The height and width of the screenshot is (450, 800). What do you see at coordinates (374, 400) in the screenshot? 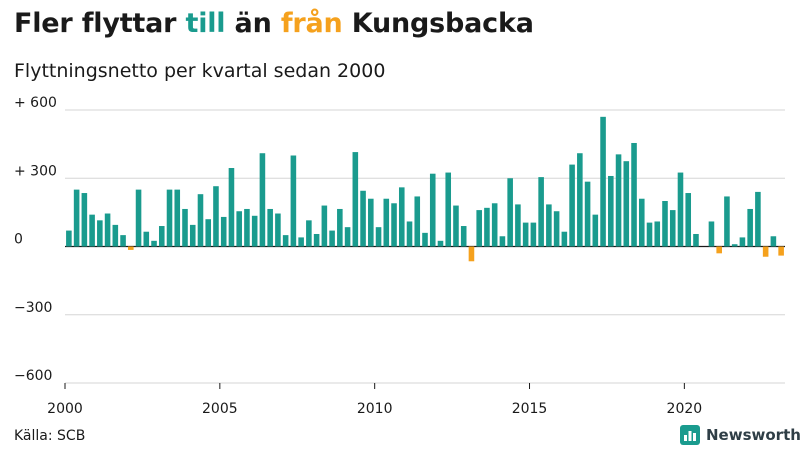
I see `x-axis-ticks: 2000 2005 2010 2015 2020` at bounding box center [374, 400].